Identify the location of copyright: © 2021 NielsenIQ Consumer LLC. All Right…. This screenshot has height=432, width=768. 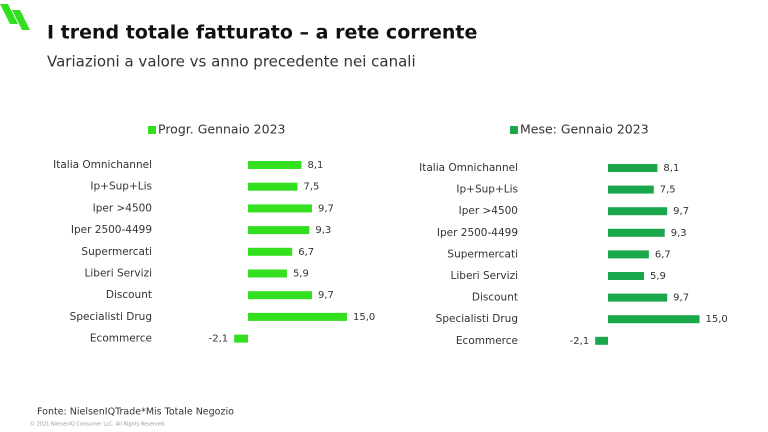
(98, 424).